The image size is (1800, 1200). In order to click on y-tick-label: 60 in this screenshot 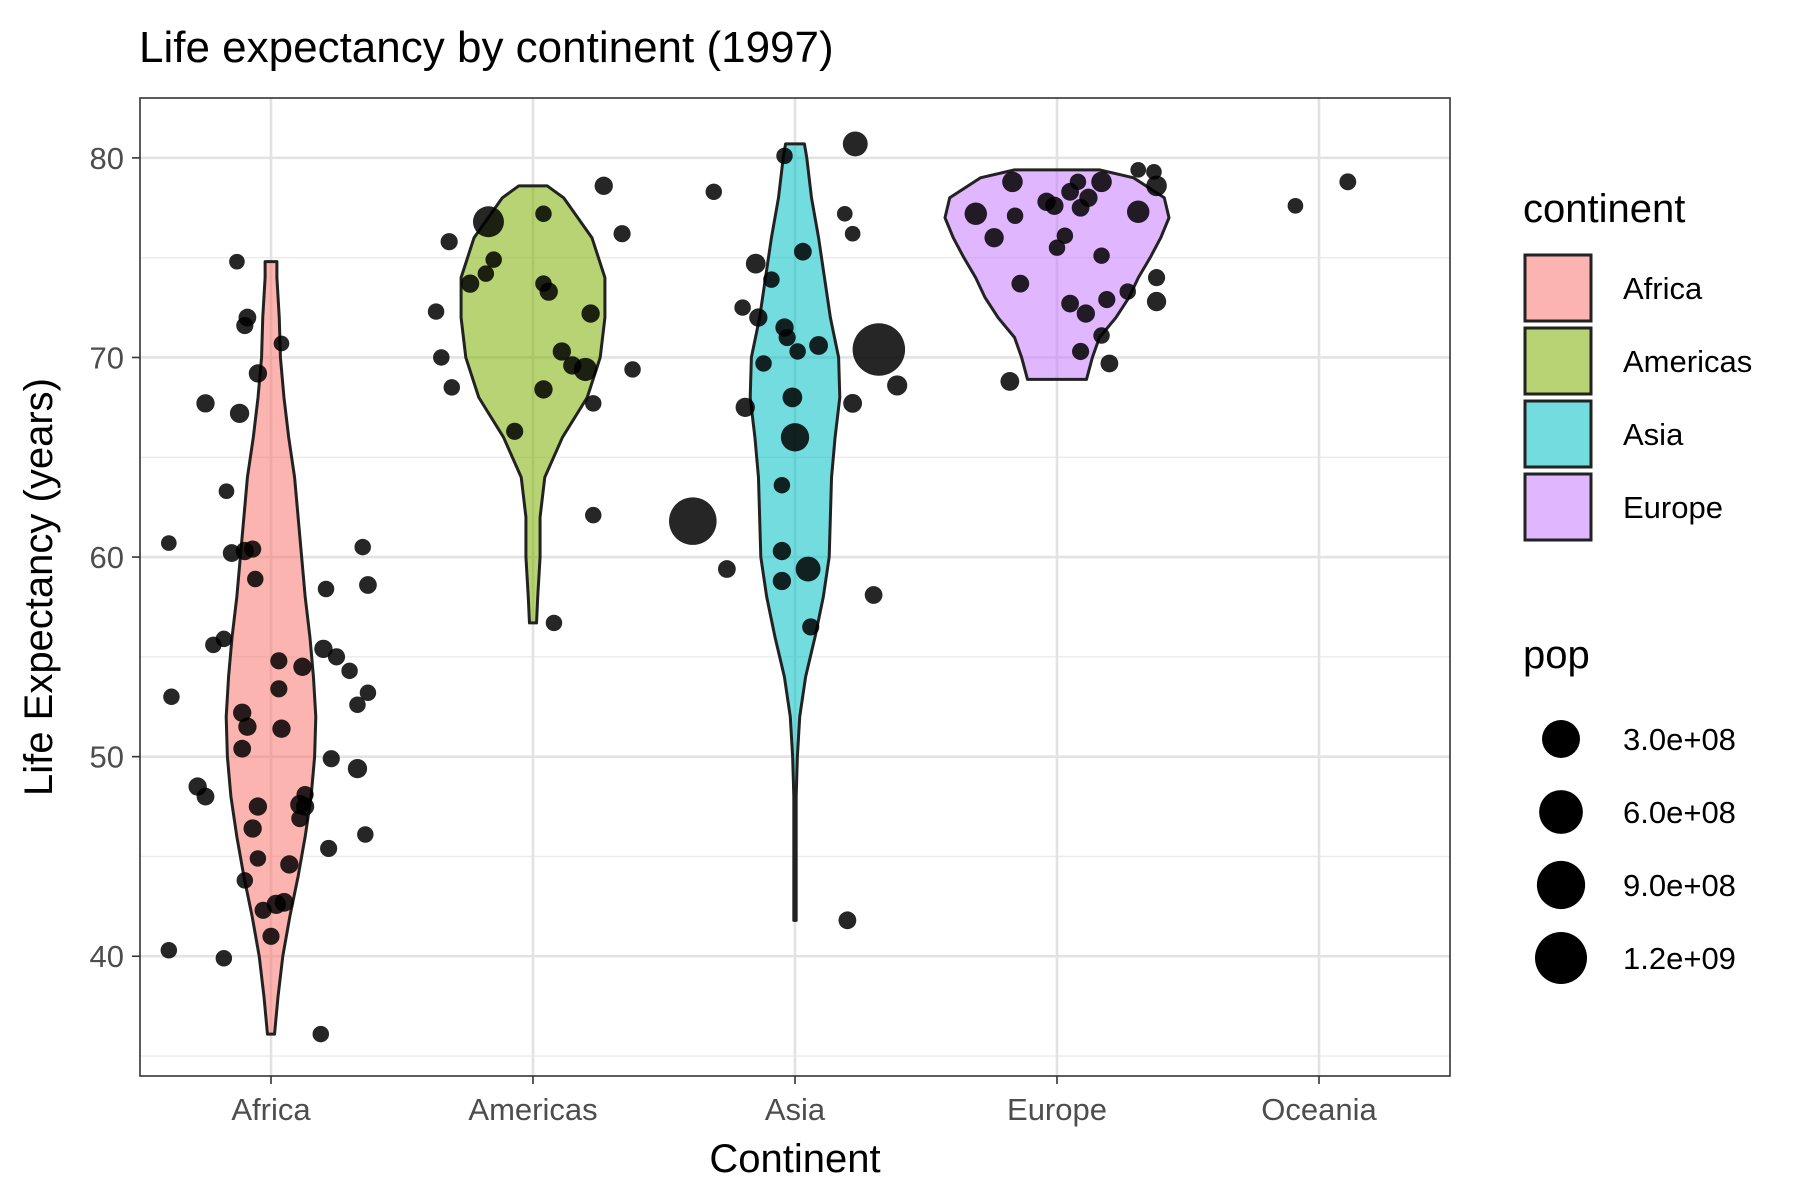, I will do `click(107, 557)`.